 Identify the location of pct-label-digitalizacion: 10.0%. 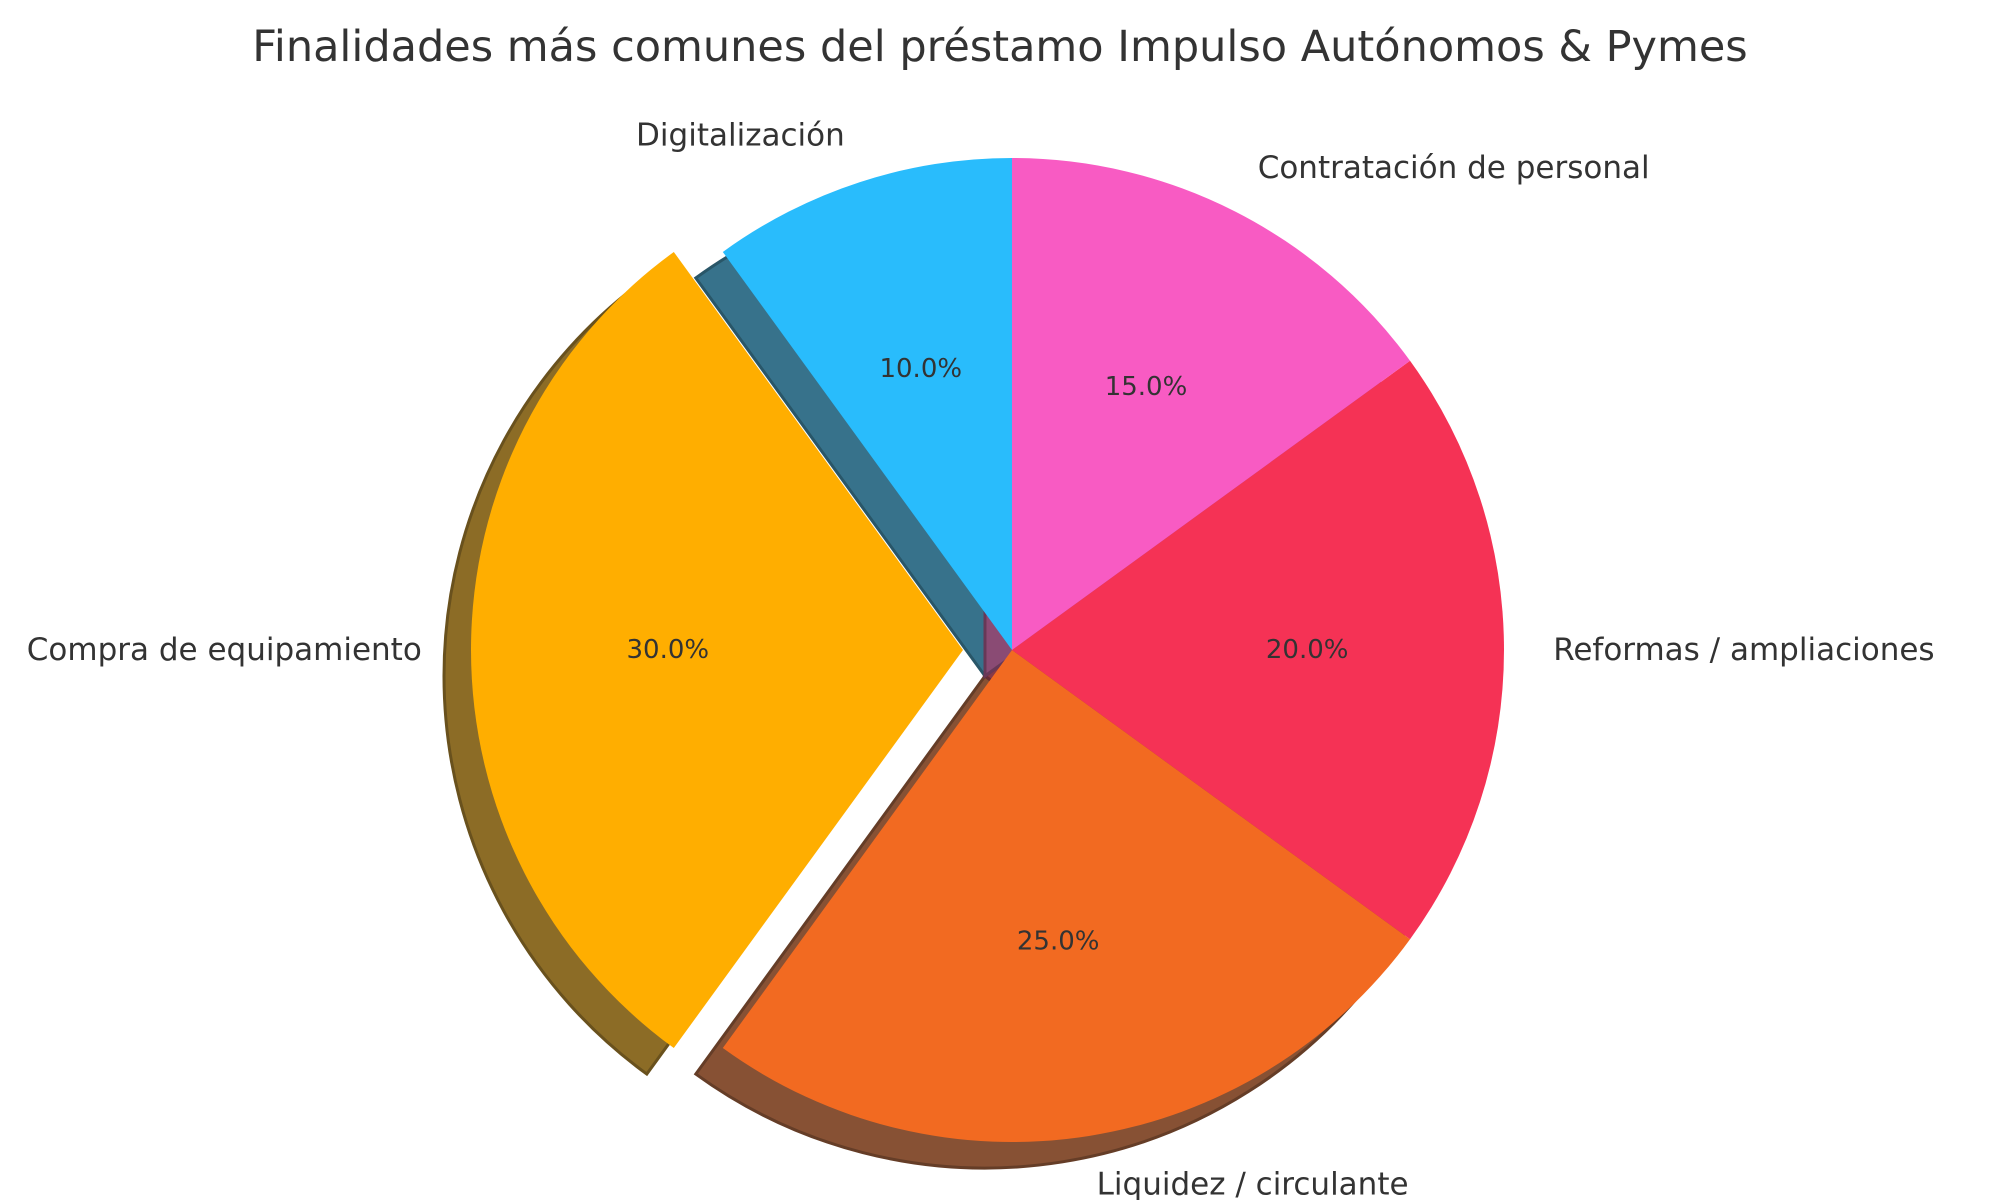
(920, 369).